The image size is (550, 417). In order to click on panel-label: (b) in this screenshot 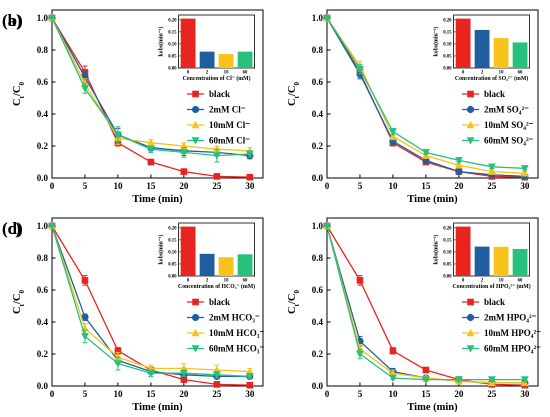, I will do `click(12, 20)`.